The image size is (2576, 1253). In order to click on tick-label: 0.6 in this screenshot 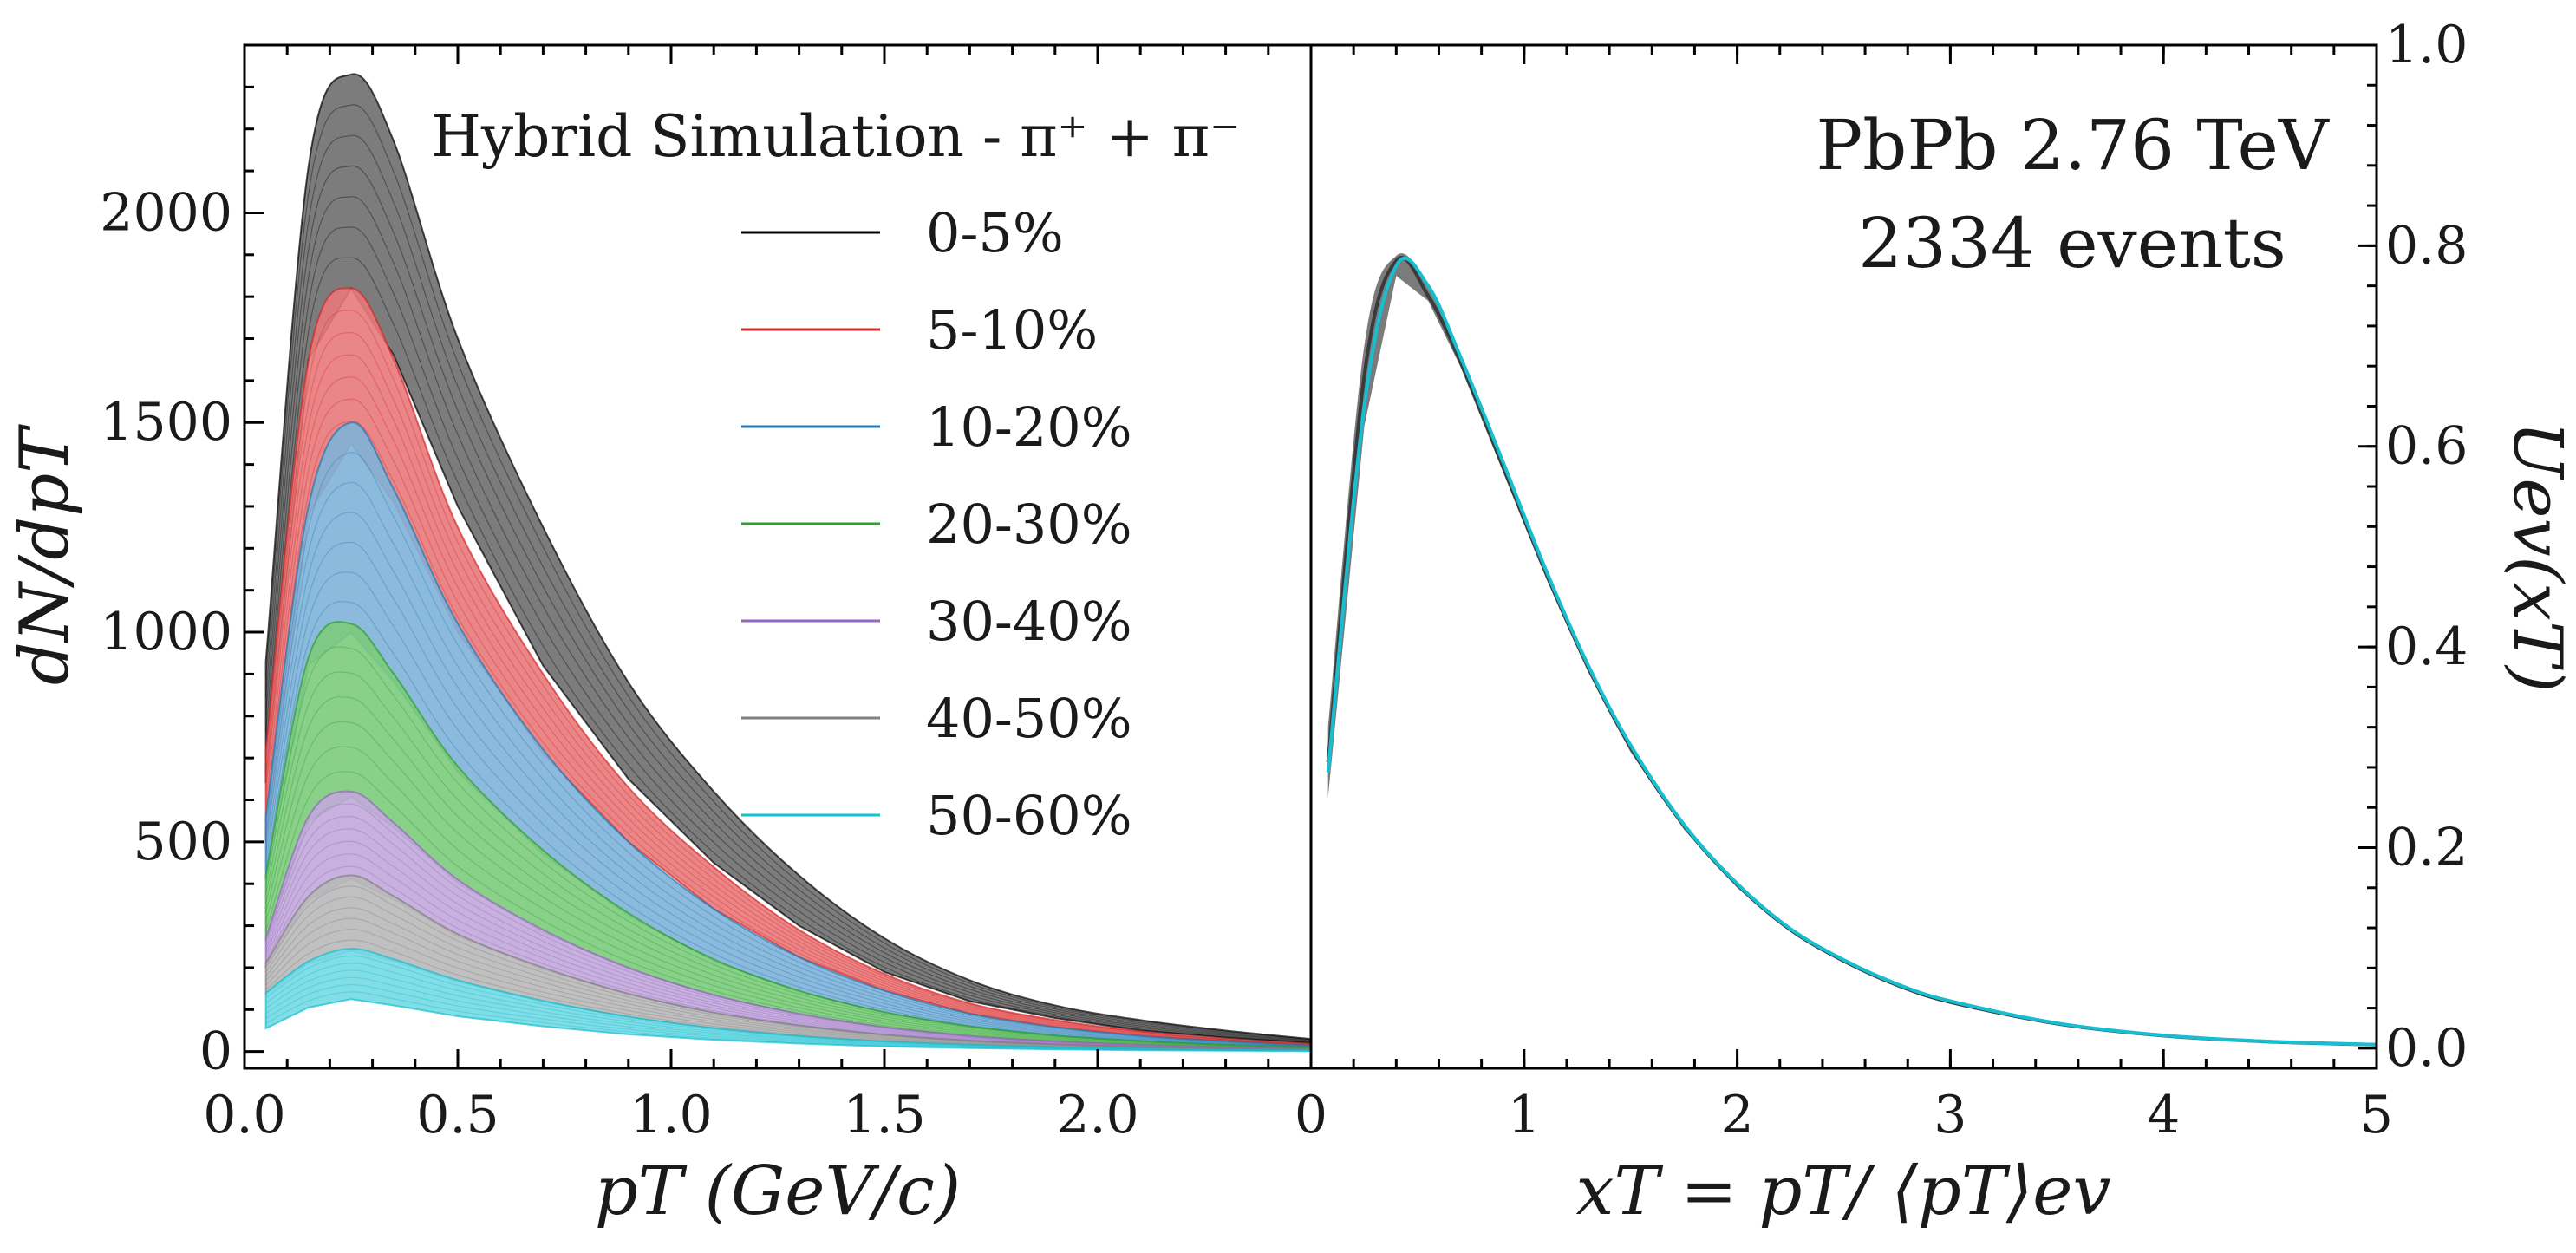, I will do `click(2427, 446)`.